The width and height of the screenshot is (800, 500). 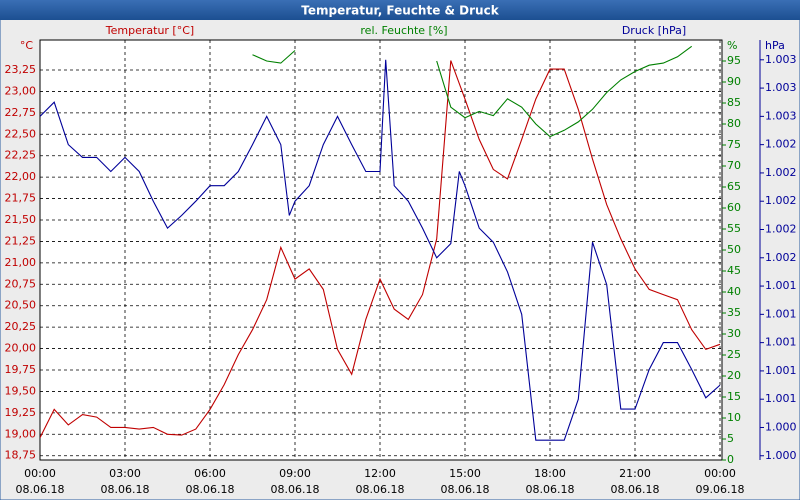 What do you see at coordinates (21, 283) in the screenshot?
I see `y-tick-label: 20,75` at bounding box center [21, 283].